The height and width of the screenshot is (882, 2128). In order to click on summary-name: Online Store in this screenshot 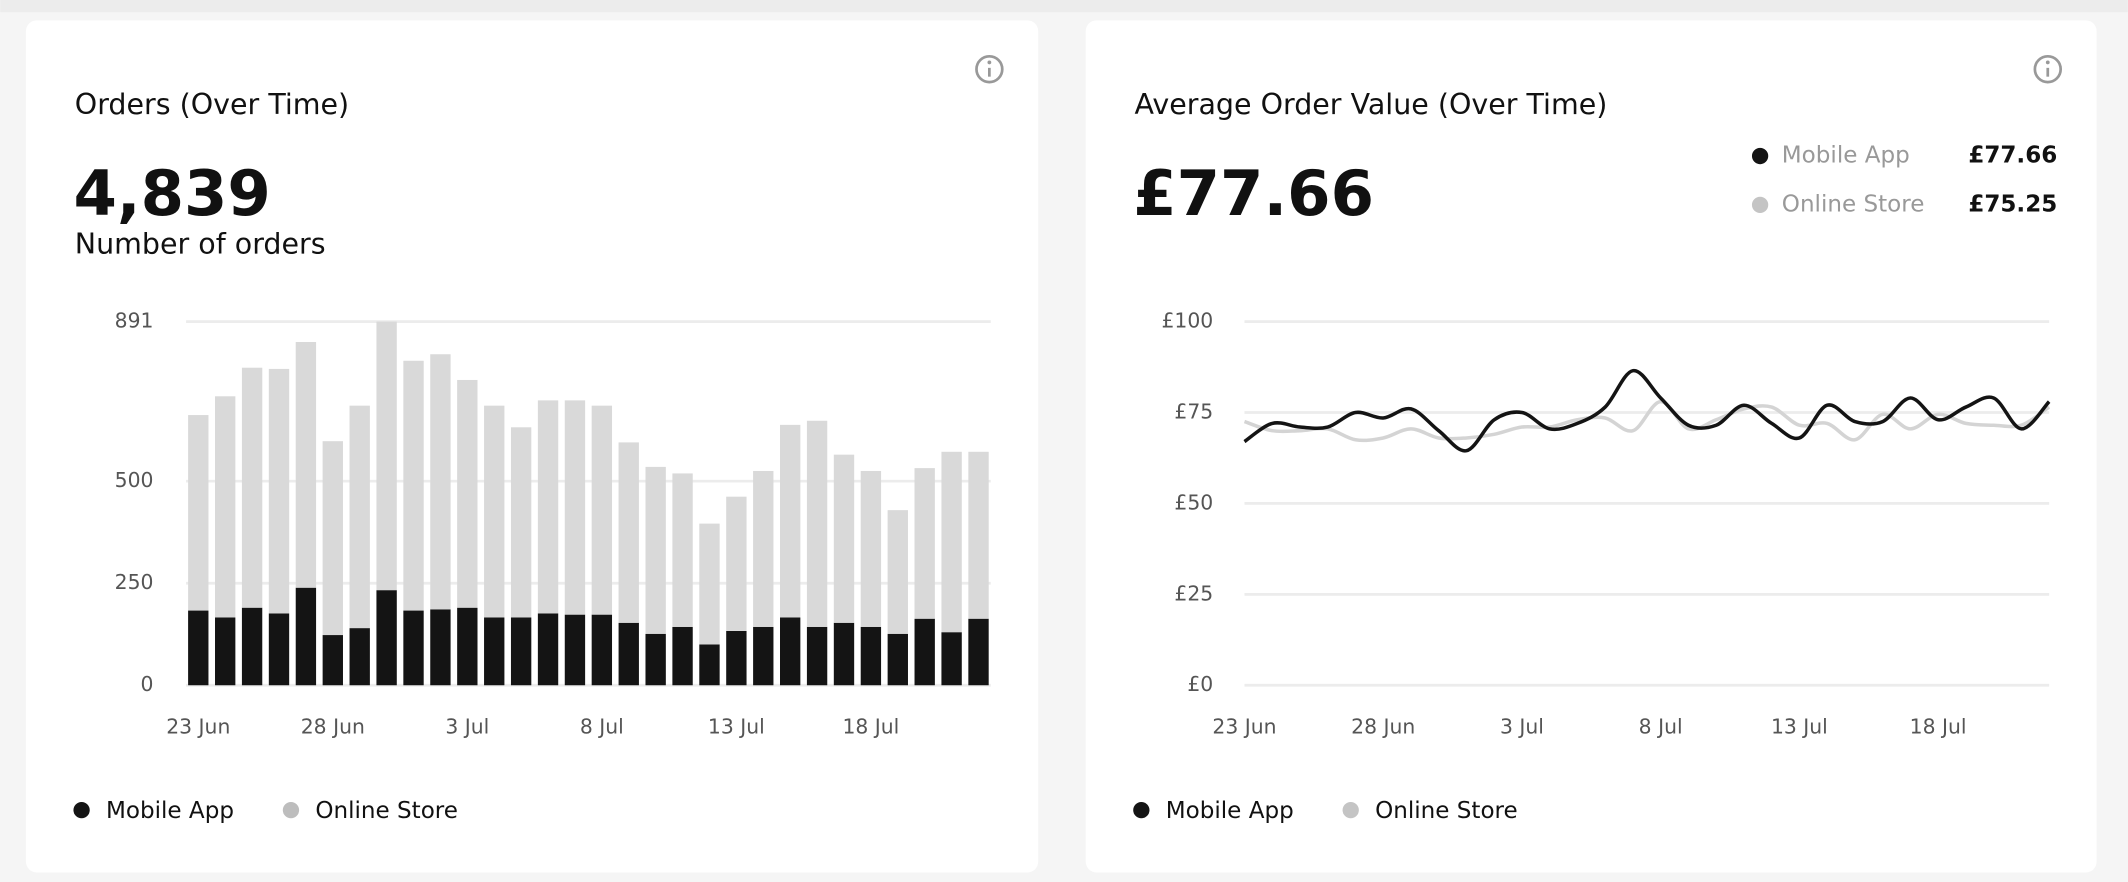, I will do `click(1853, 204)`.